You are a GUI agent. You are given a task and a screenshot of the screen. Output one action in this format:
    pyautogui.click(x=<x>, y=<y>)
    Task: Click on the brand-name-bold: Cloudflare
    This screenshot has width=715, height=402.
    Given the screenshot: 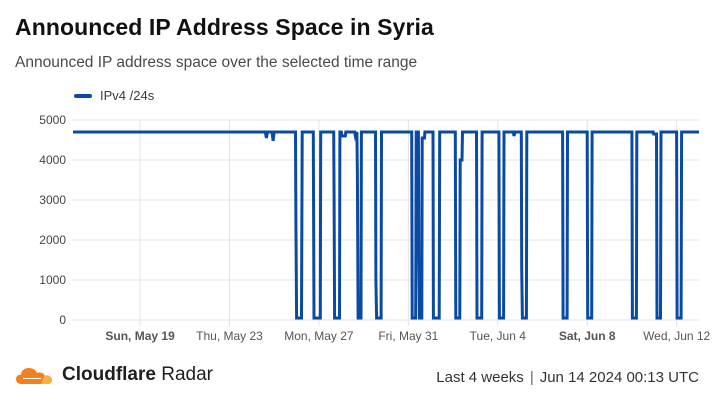 What is the action you would take?
    pyautogui.click(x=109, y=374)
    